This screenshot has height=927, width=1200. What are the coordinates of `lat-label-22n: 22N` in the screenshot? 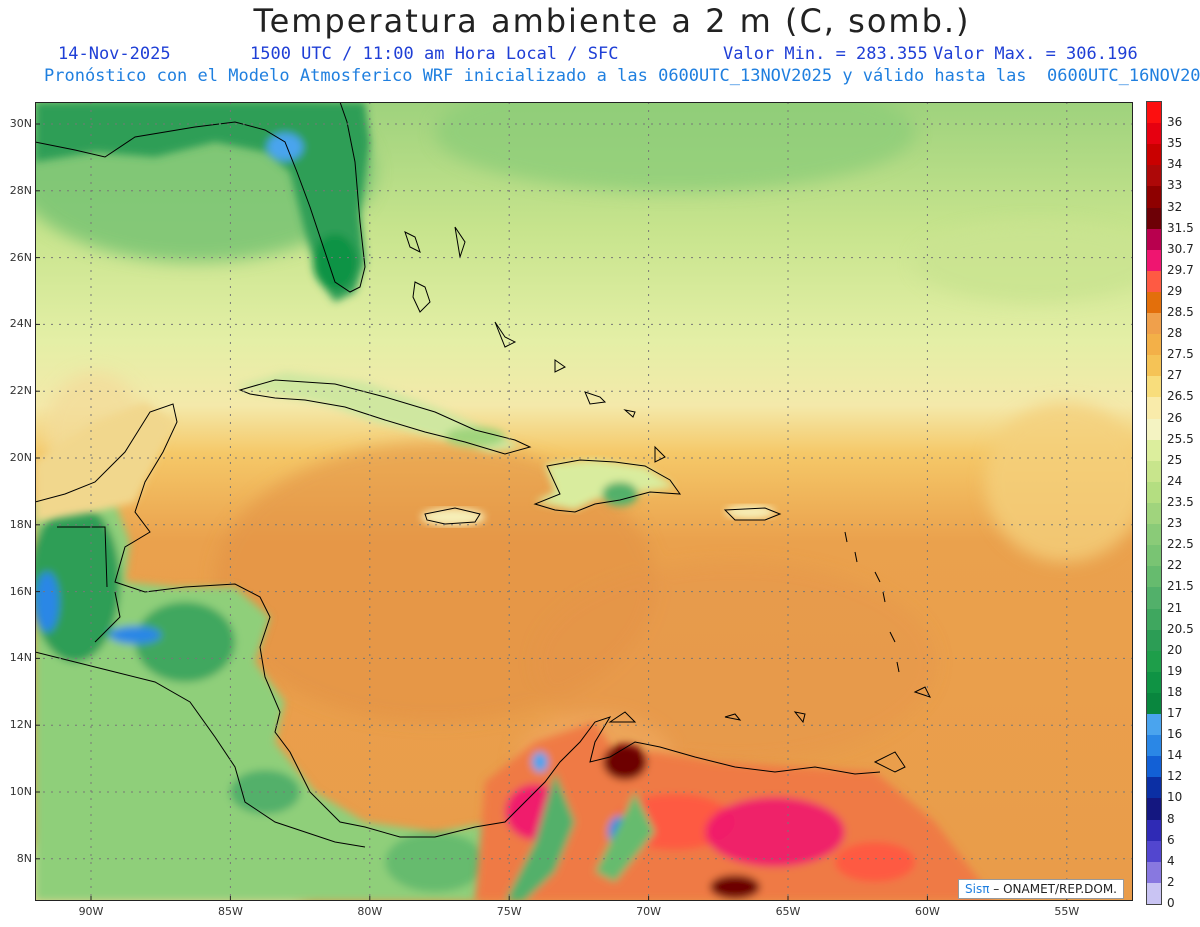 It's located at (20, 391).